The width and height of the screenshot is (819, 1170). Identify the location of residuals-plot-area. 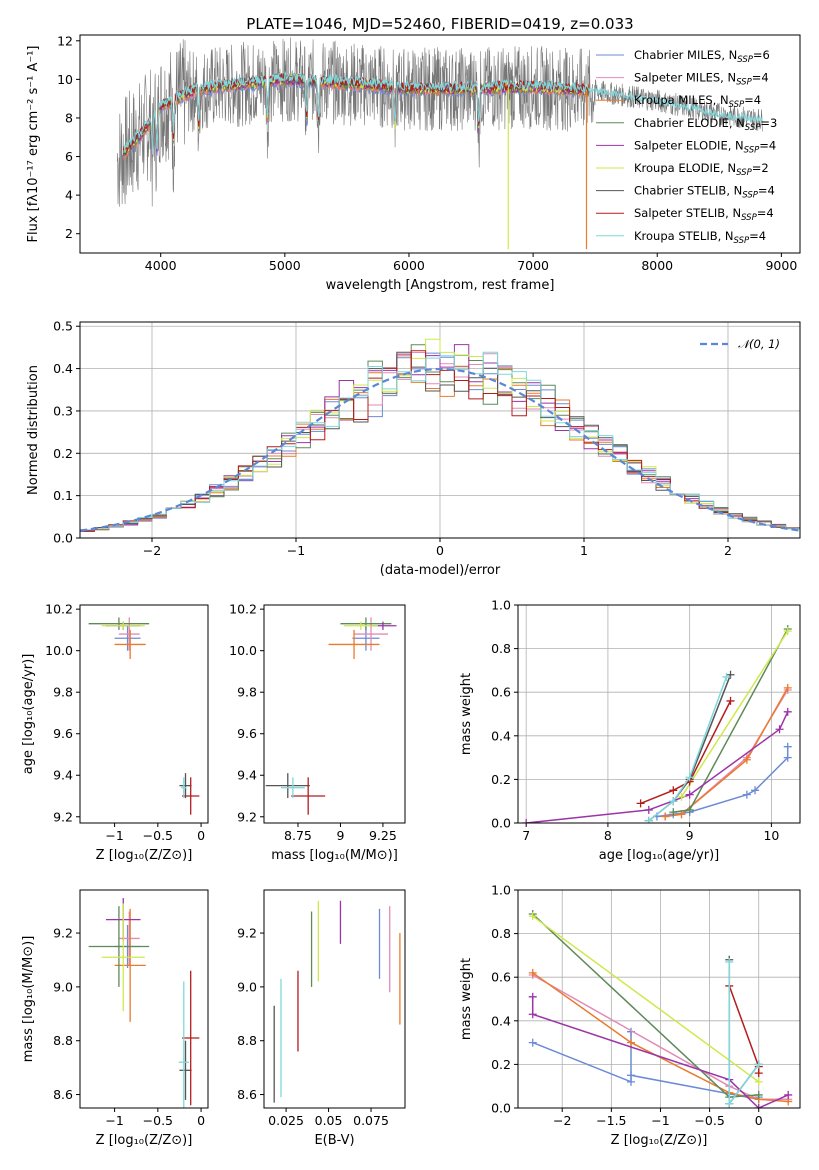
(440, 435).